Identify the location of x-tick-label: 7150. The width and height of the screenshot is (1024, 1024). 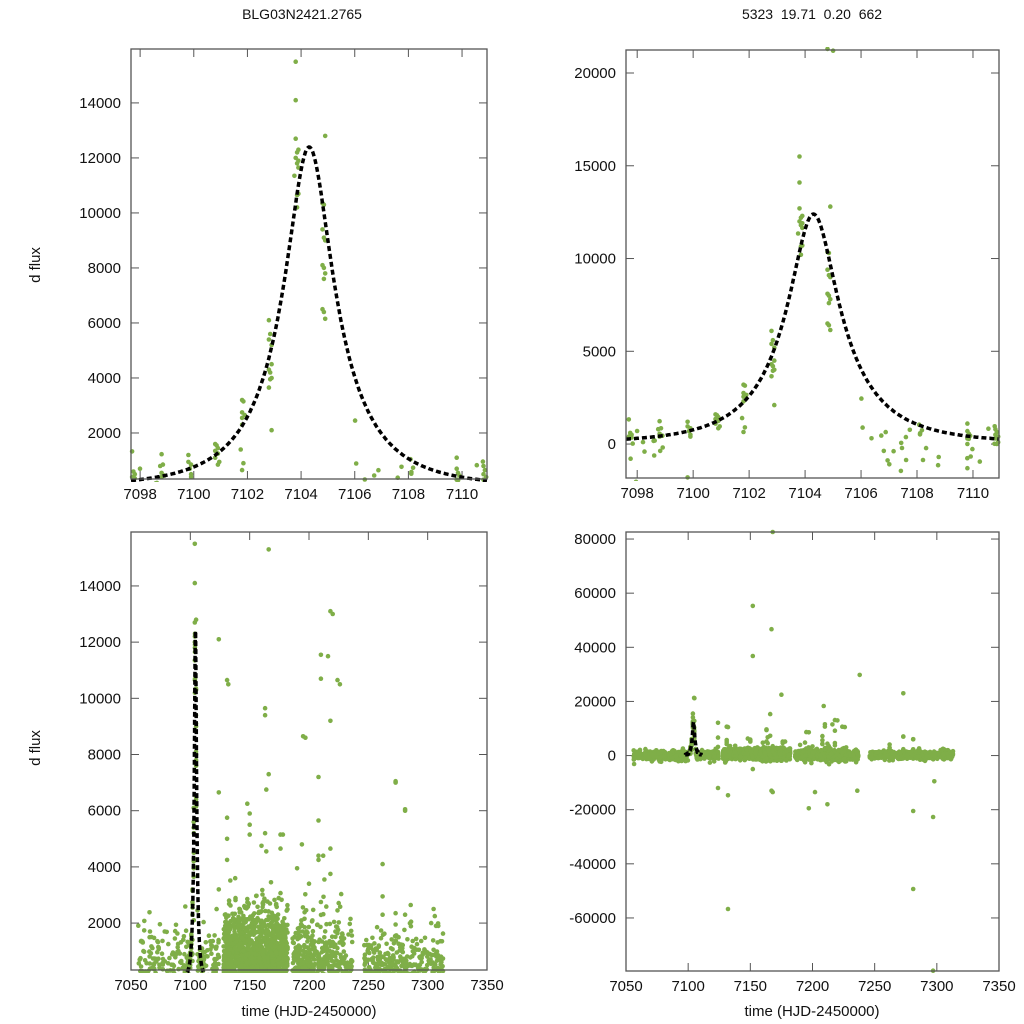
(249, 985).